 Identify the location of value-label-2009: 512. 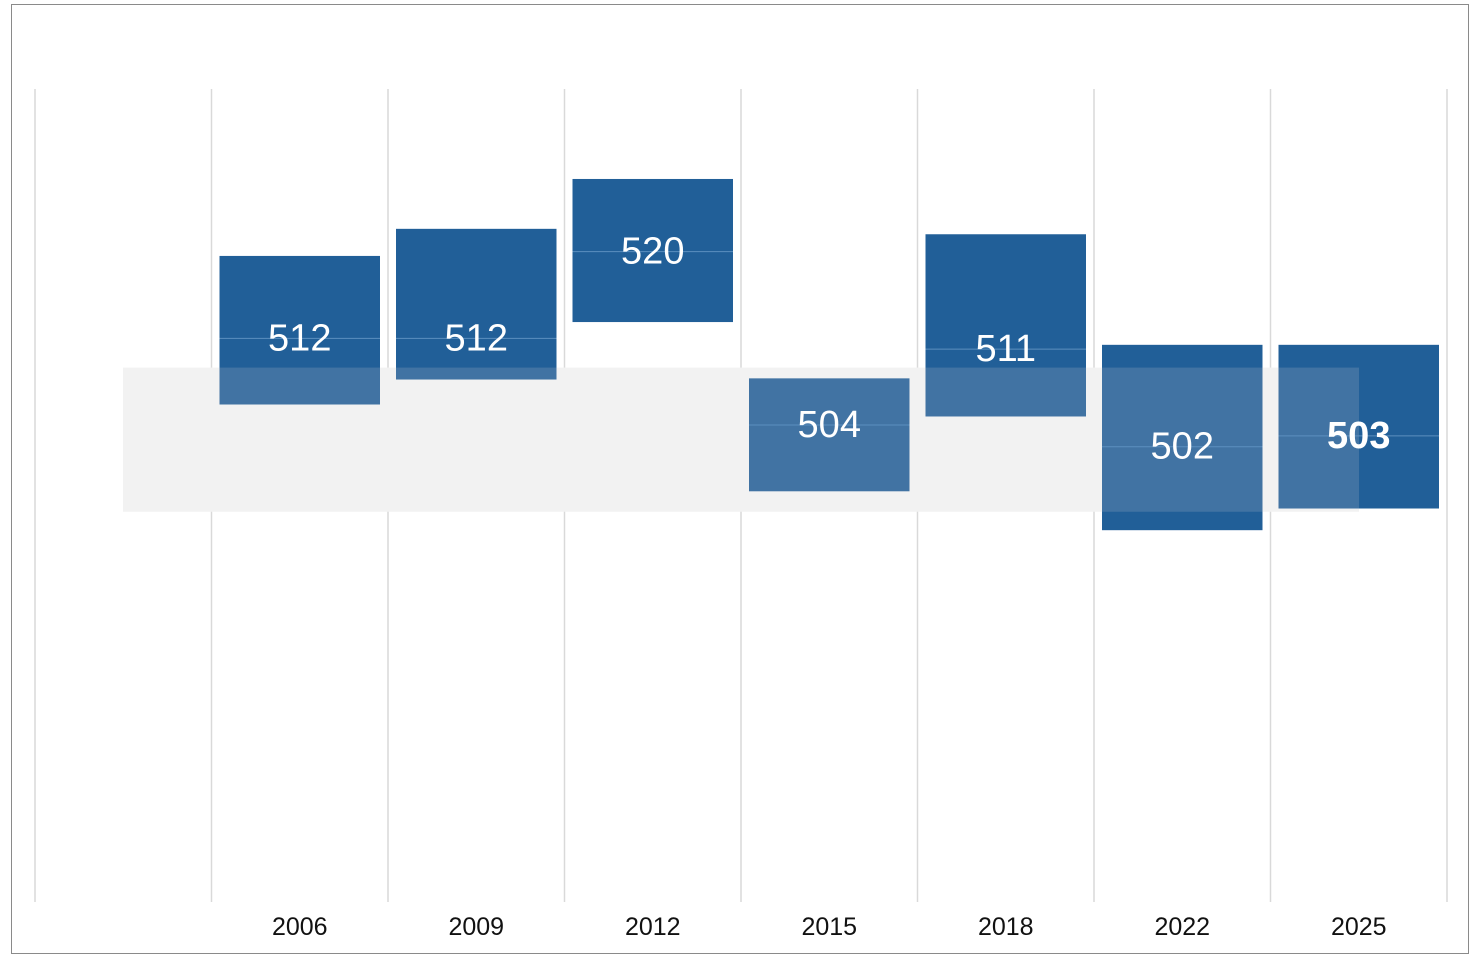
(476, 338).